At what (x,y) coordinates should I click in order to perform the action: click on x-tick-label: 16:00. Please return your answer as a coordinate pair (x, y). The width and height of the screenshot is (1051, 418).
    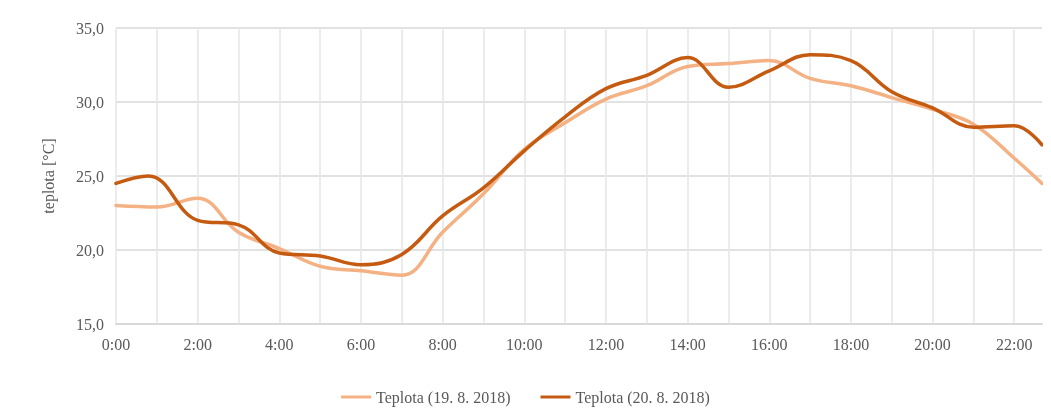
    Looking at the image, I should click on (769, 344).